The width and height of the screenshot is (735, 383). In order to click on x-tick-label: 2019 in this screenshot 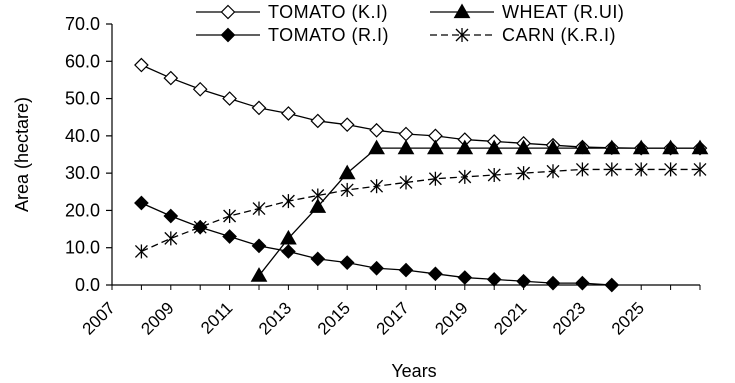, I will do `click(451, 318)`.